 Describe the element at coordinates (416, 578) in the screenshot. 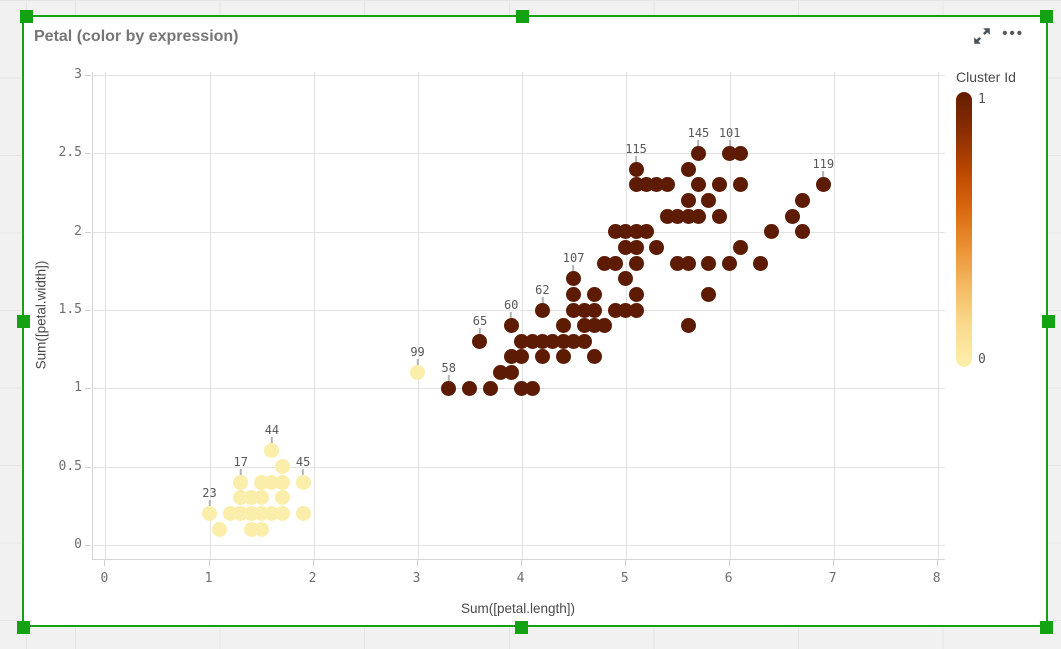

I see `x-tick-label: 3` at that location.